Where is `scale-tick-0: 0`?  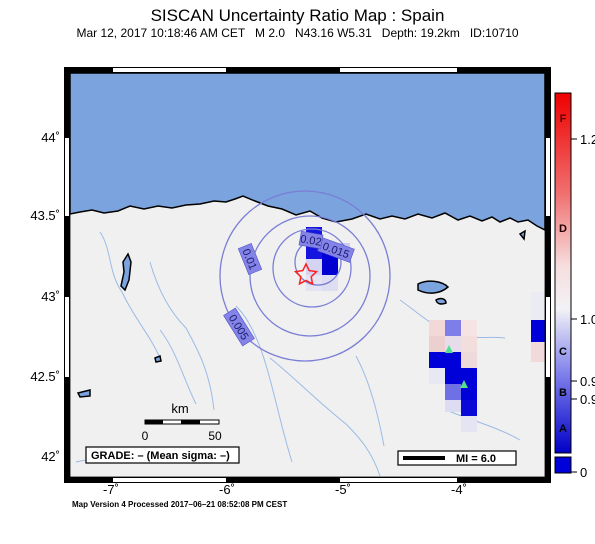
scale-tick-0: 0 is located at coordinates (145, 436).